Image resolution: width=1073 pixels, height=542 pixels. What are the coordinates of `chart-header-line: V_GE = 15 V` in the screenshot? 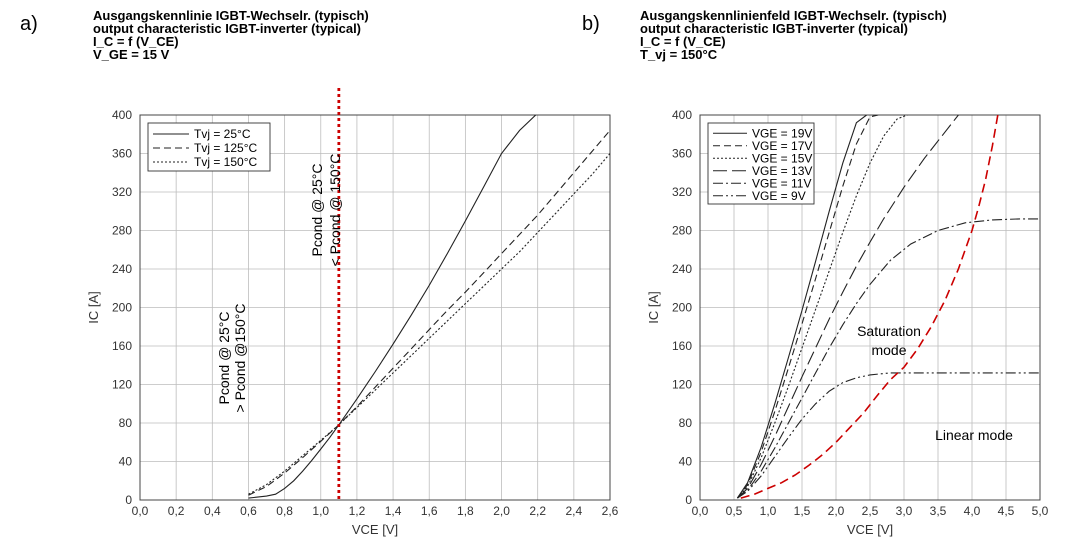 It's located at (131, 54).